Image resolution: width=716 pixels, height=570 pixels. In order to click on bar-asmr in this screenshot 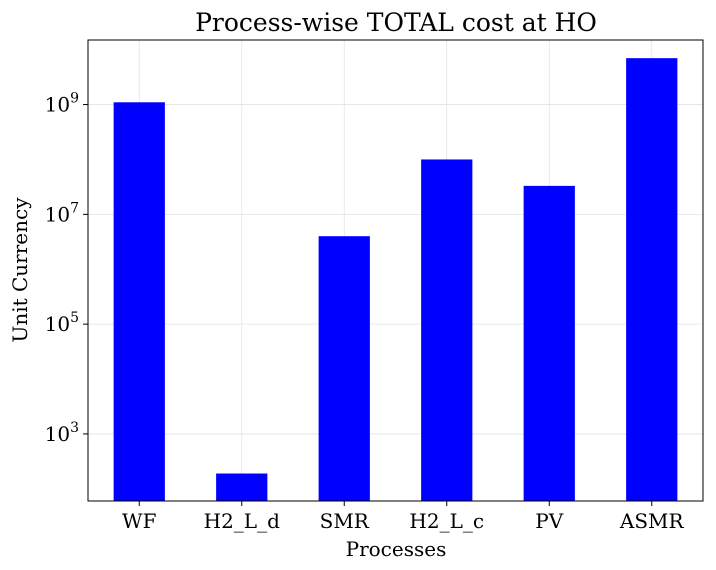, I will do `click(652, 279)`.